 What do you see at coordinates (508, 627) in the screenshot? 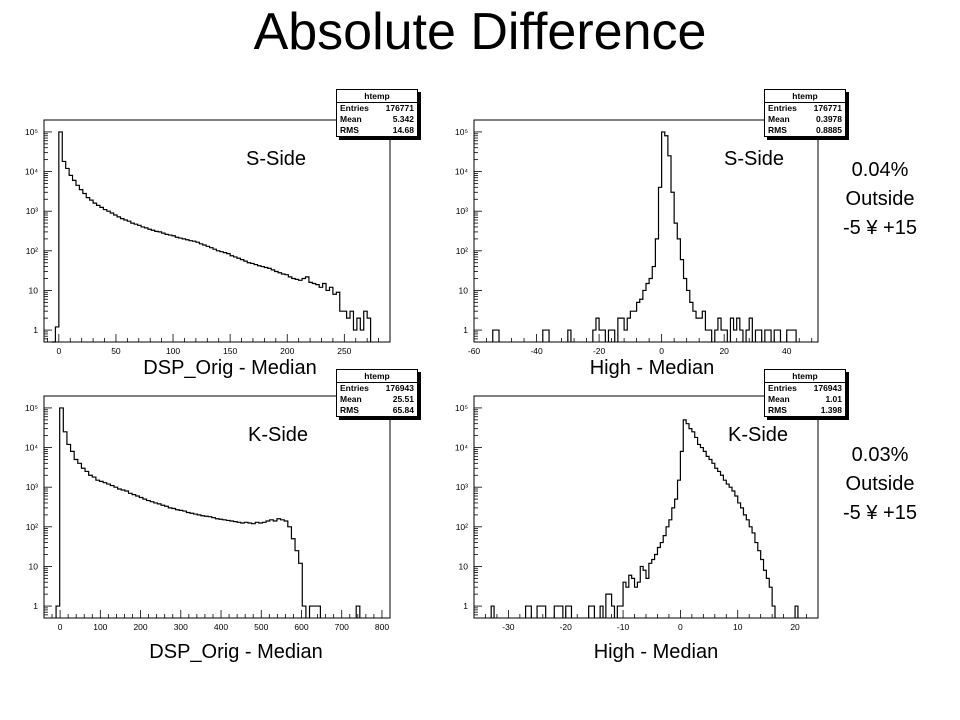
I see `x-tick-label: -30` at bounding box center [508, 627].